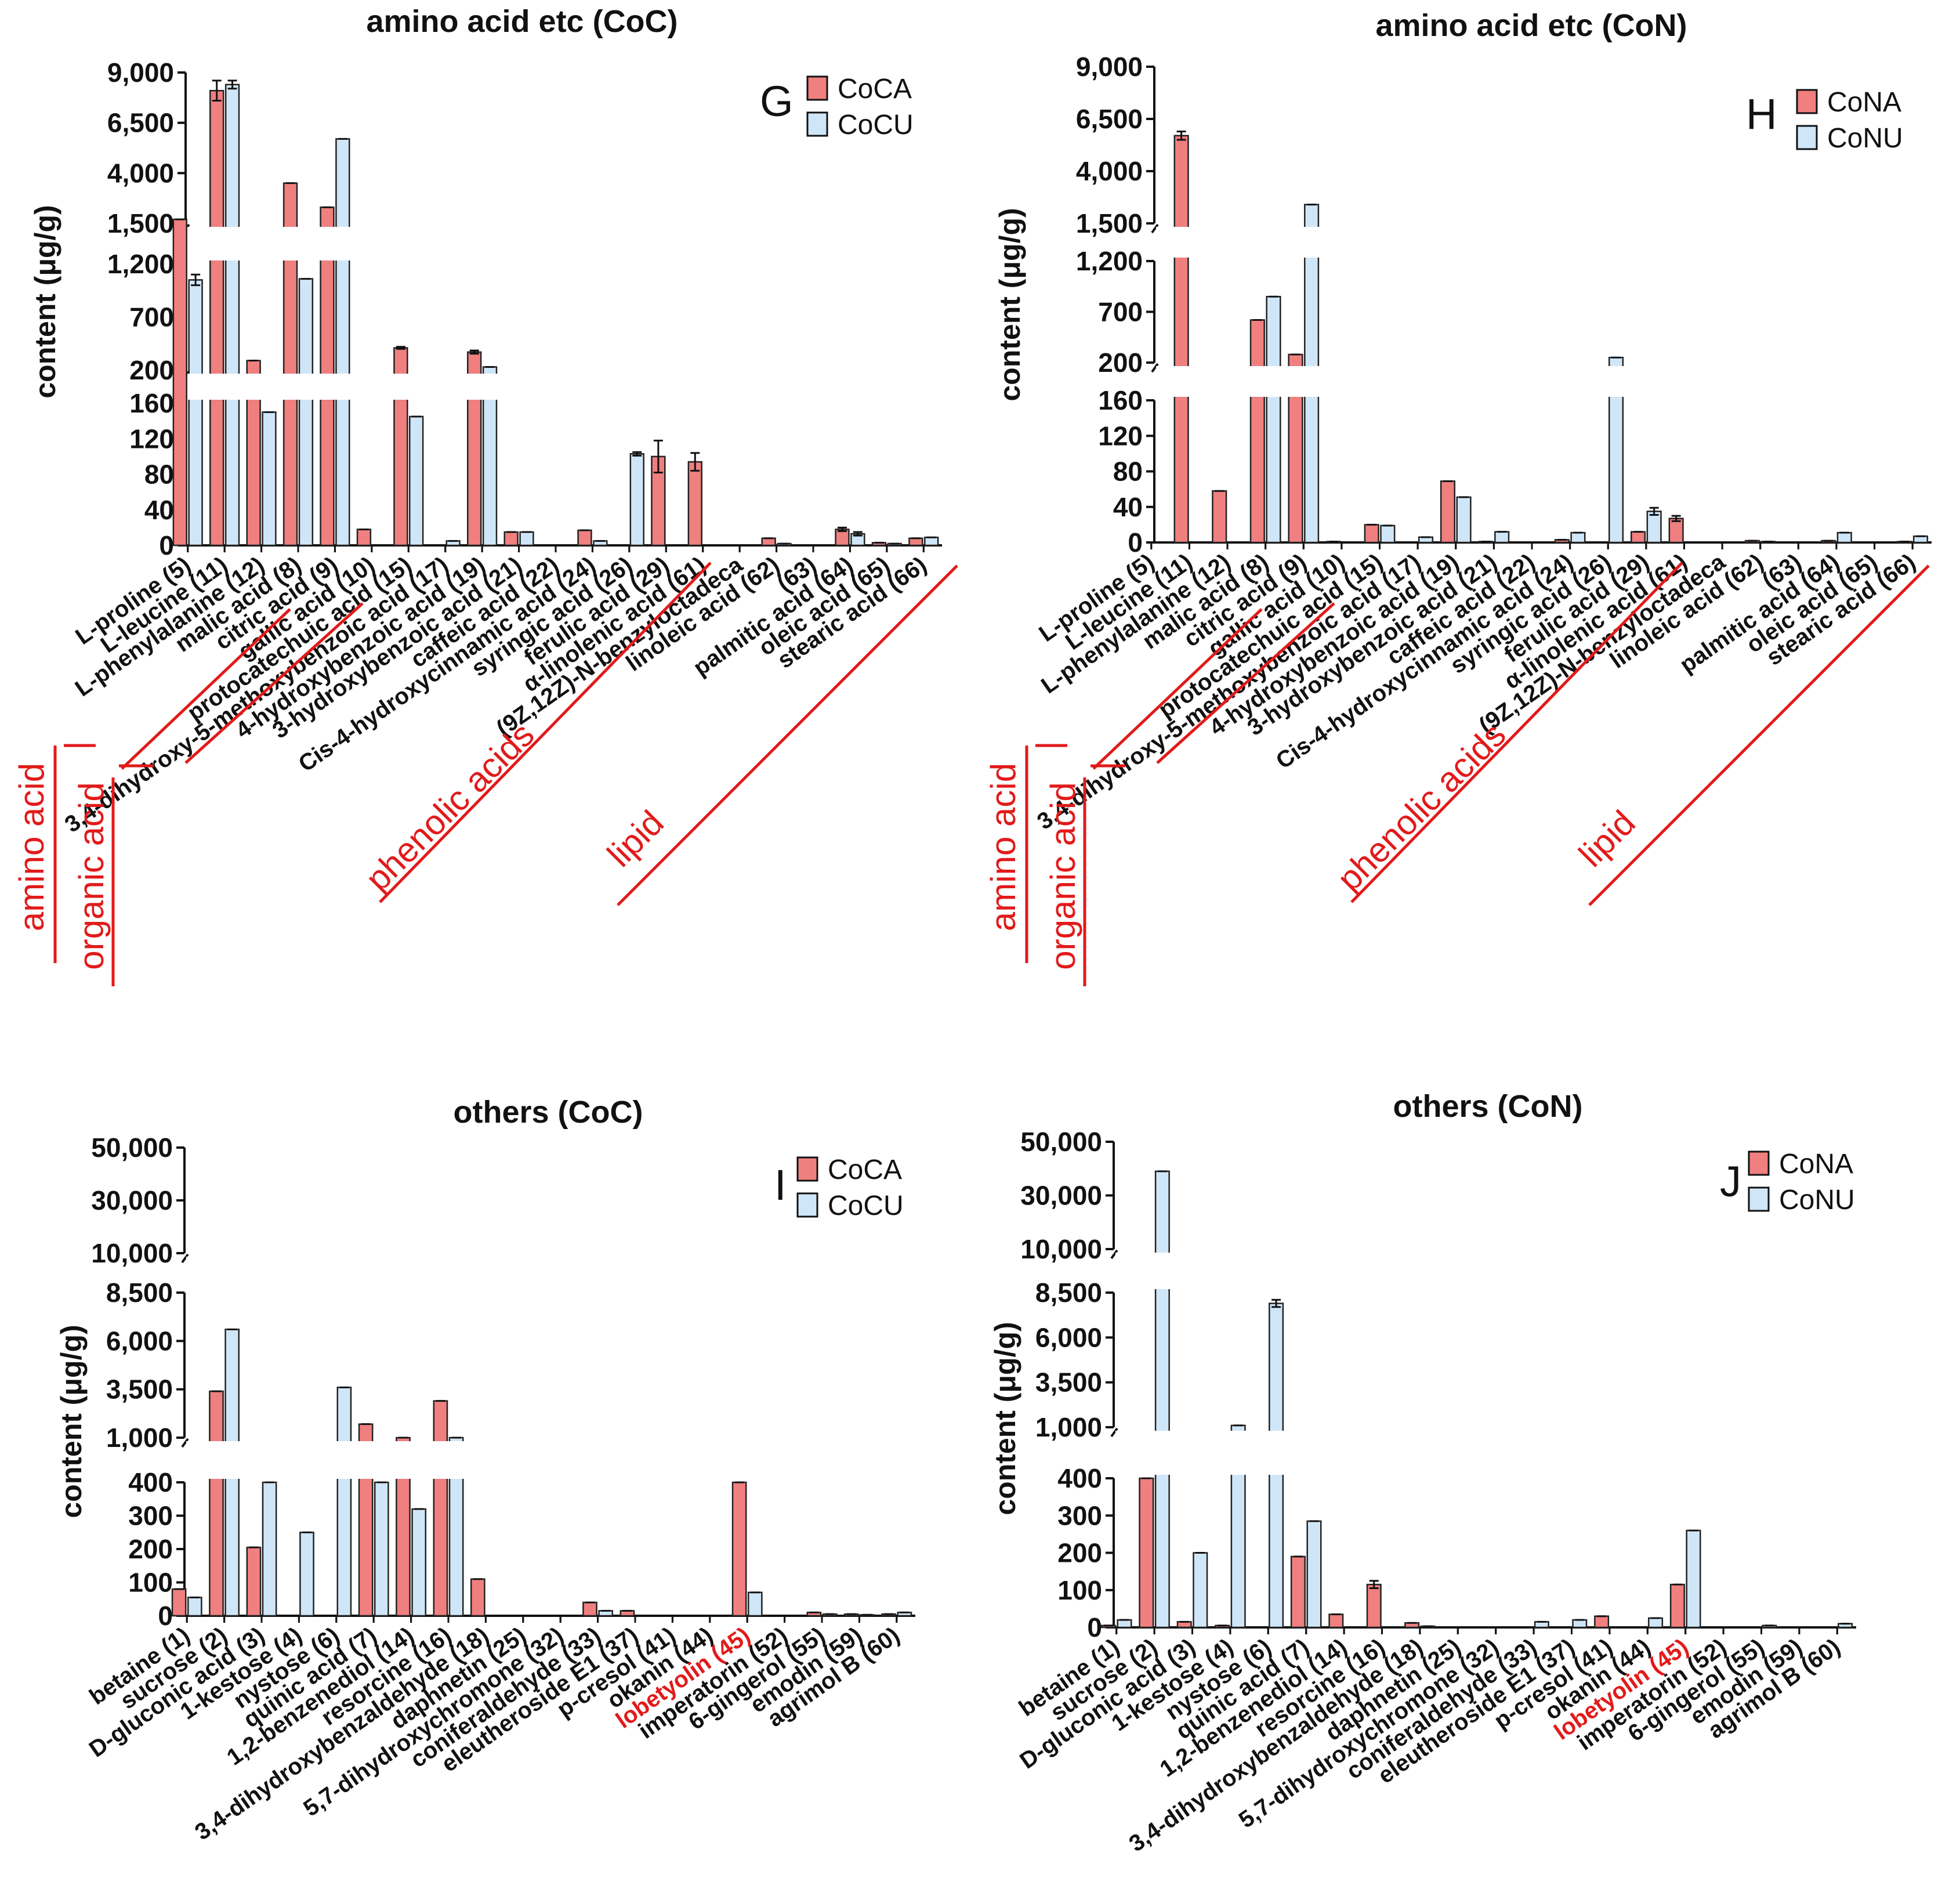 This screenshot has width=1960, height=1896. What do you see at coordinates (1762, 114) in the screenshot?
I see `panel-label: H` at bounding box center [1762, 114].